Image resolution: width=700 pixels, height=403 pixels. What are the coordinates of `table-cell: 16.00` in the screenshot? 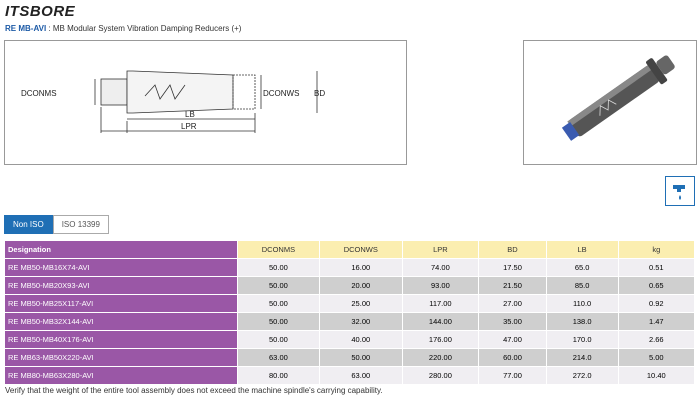 It's located at (361, 267).